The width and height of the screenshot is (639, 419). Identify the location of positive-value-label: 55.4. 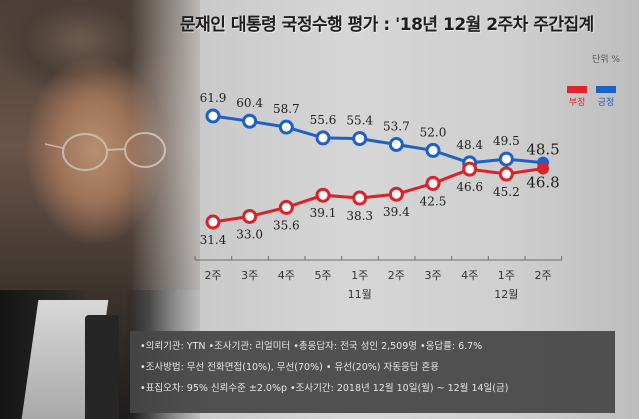
(359, 121).